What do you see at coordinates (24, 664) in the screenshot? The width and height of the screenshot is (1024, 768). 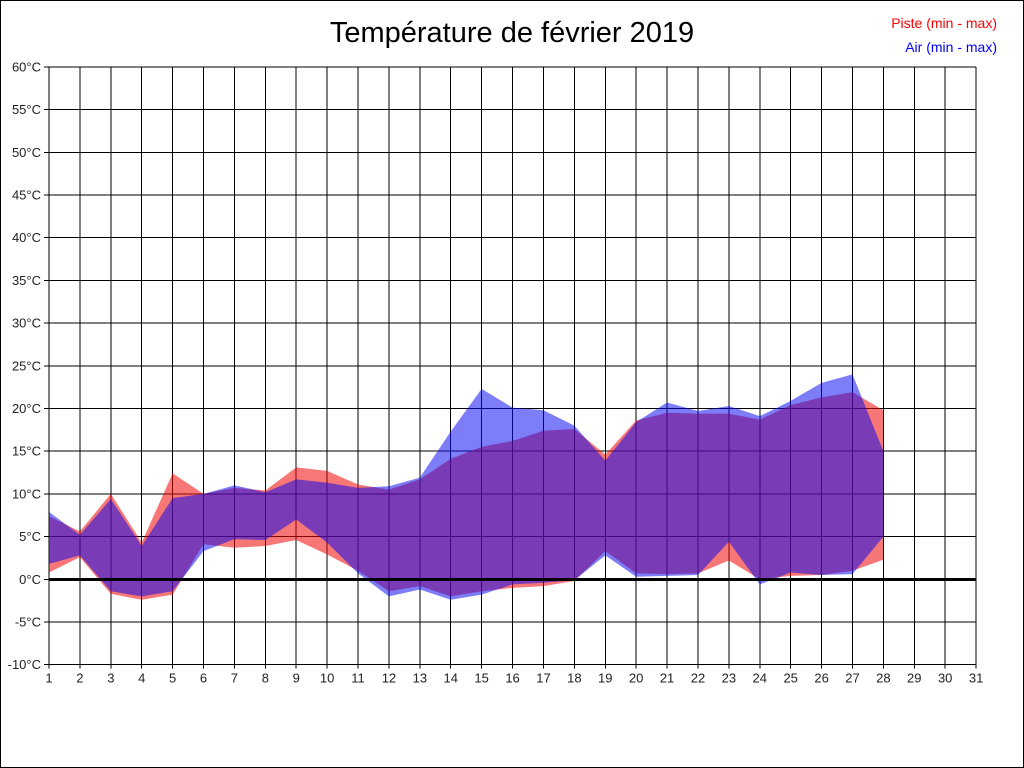 I see `svg-text: -10°C` at bounding box center [24, 664].